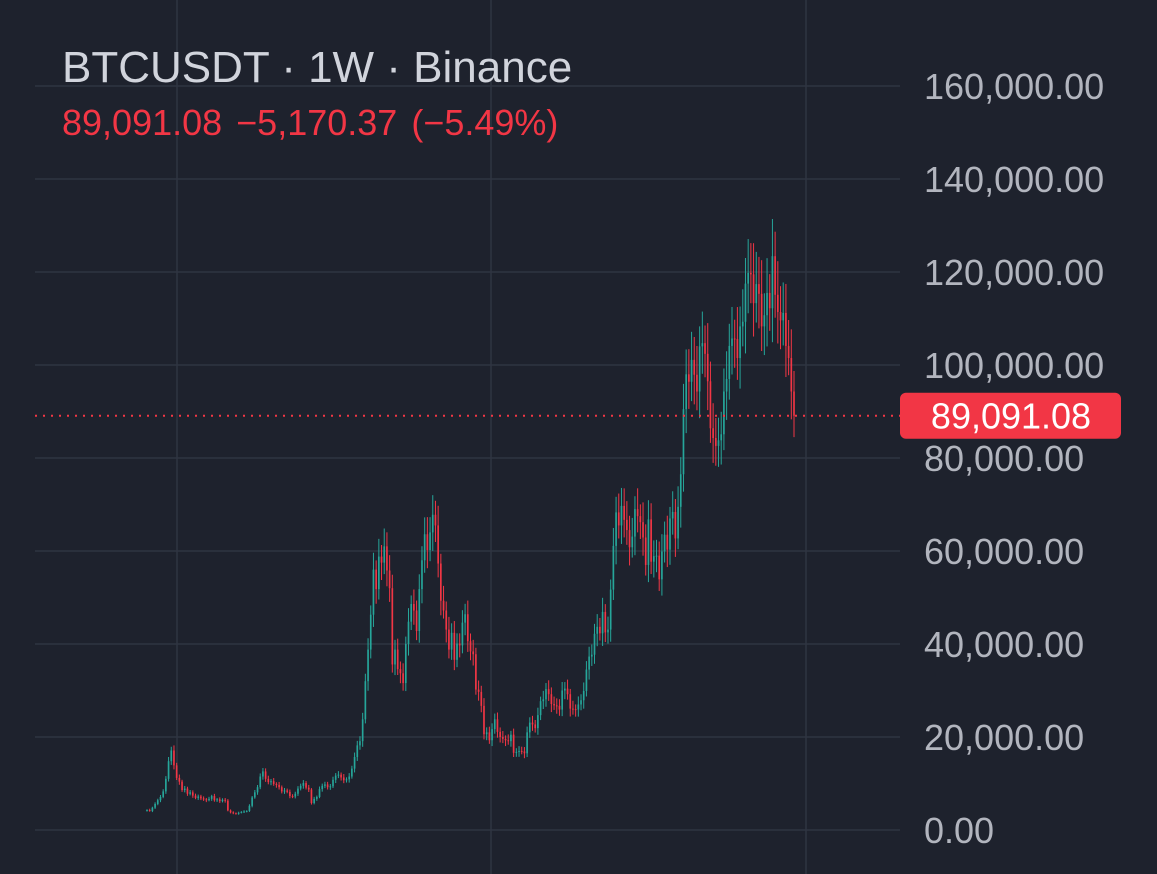  I want to click on price-quote: 89,091.08 −5,170.37 (−5.49%), so click(317, 123).